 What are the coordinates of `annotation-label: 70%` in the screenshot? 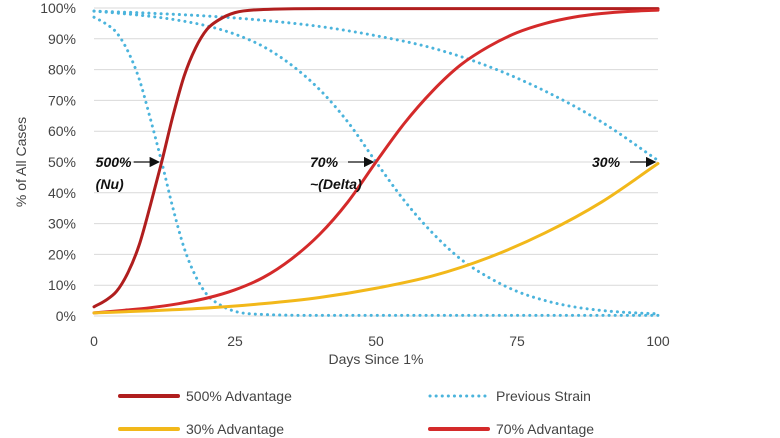 It's located at (324, 162).